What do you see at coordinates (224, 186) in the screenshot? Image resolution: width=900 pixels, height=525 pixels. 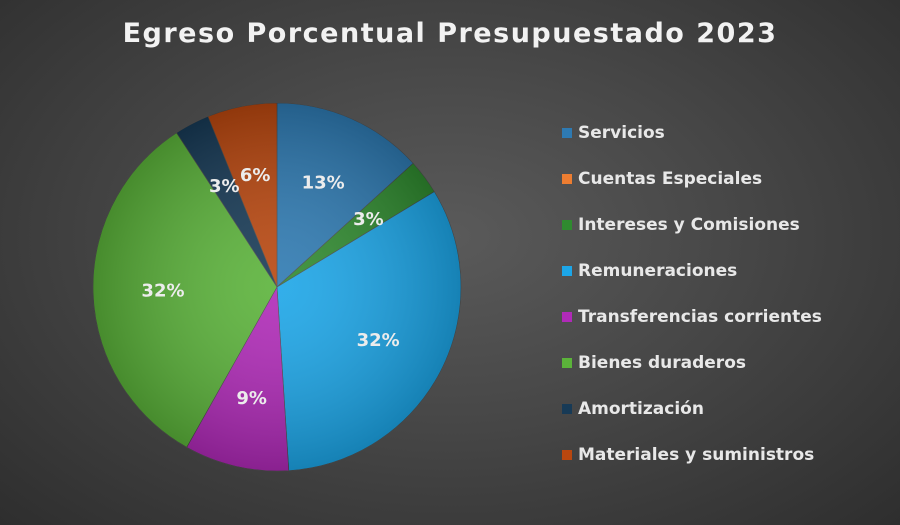 I see `pie-data-label-6: 3%` at bounding box center [224, 186].